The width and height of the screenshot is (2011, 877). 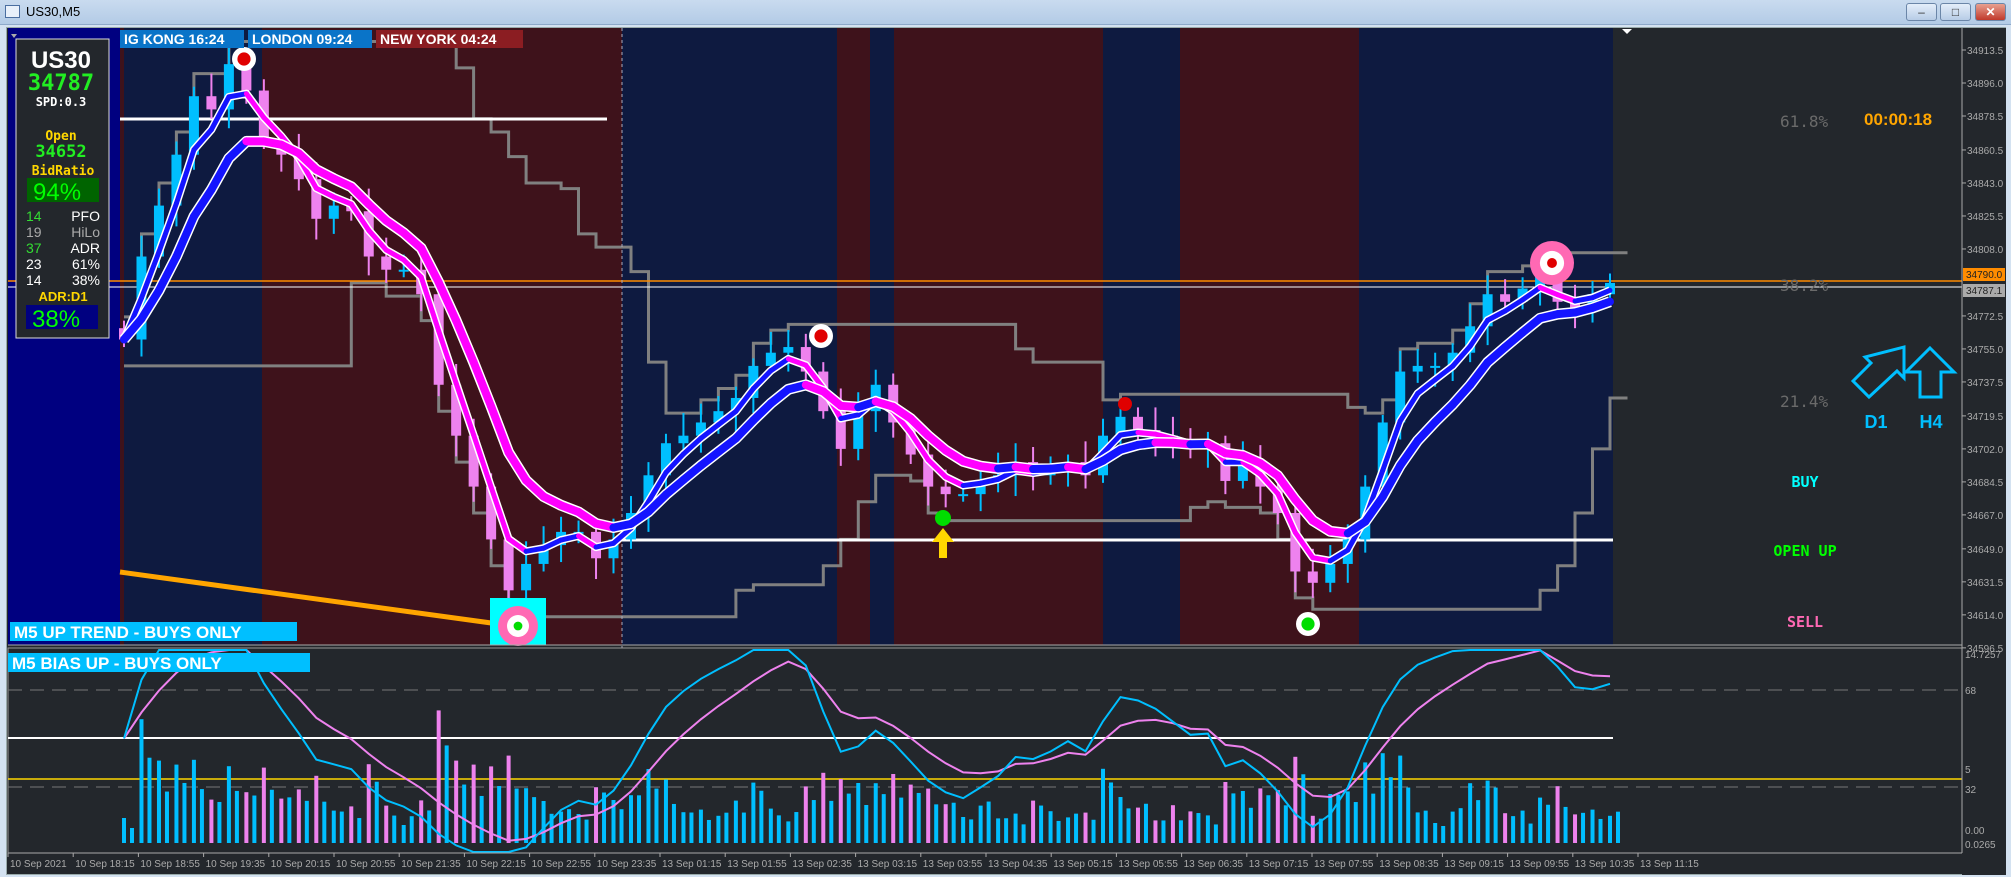 I want to click on bid-ratio-label: BidRatio, so click(x=63, y=171).